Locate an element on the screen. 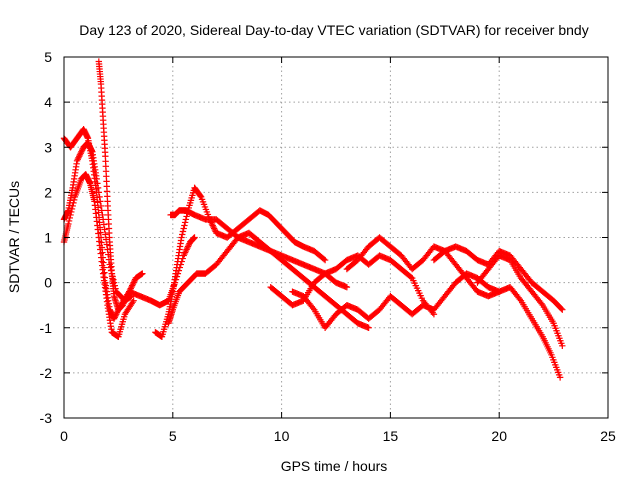 The width and height of the screenshot is (640, 485). x-tick-label: 20 is located at coordinates (499, 436).